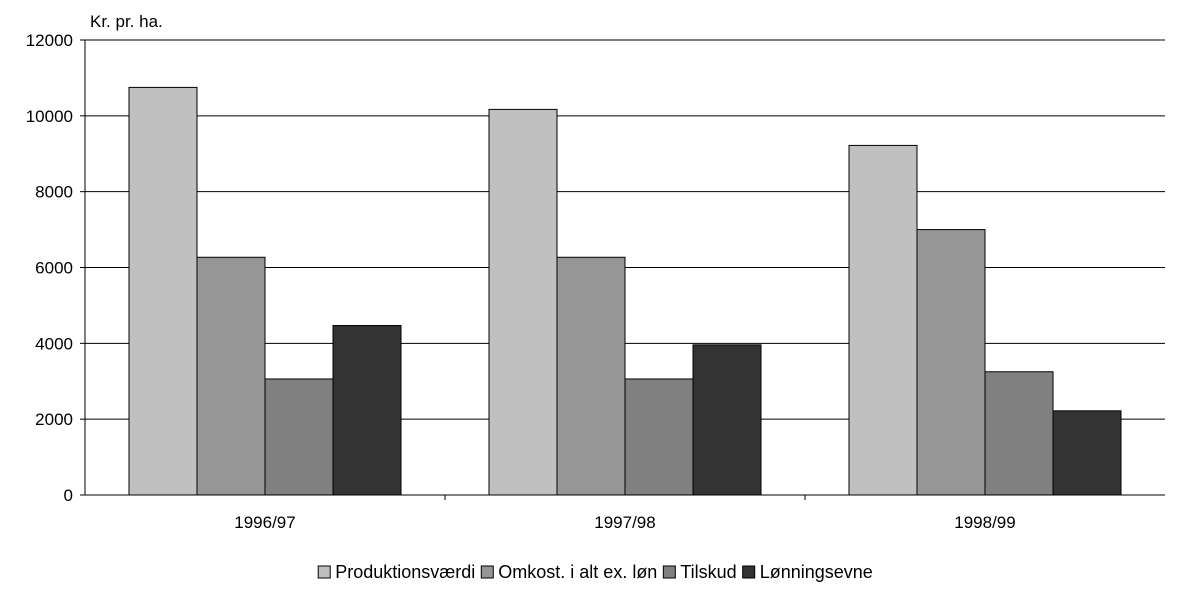  Describe the element at coordinates (54, 268) in the screenshot. I see `y-tick-label: 6000` at that location.